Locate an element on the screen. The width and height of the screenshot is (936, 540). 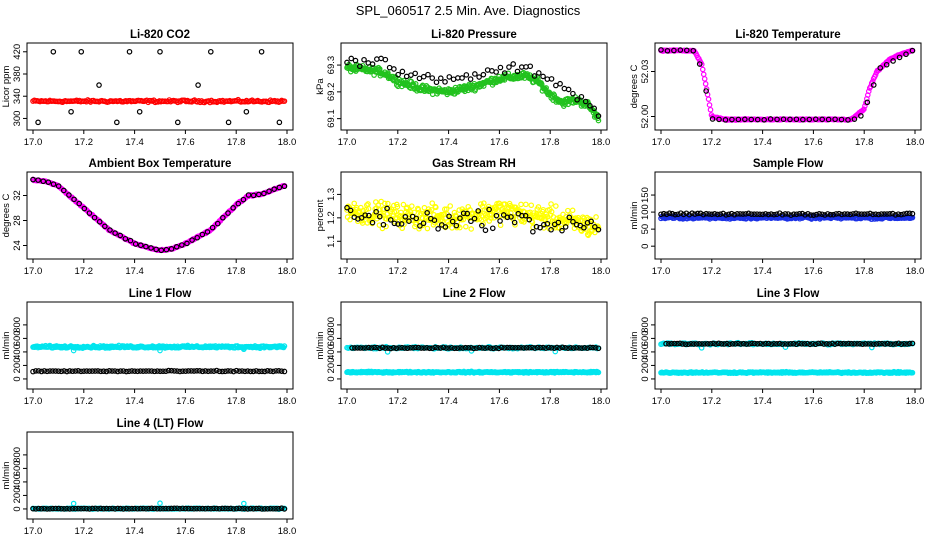
y-tick-label: 300 is located at coordinates (17, 119).